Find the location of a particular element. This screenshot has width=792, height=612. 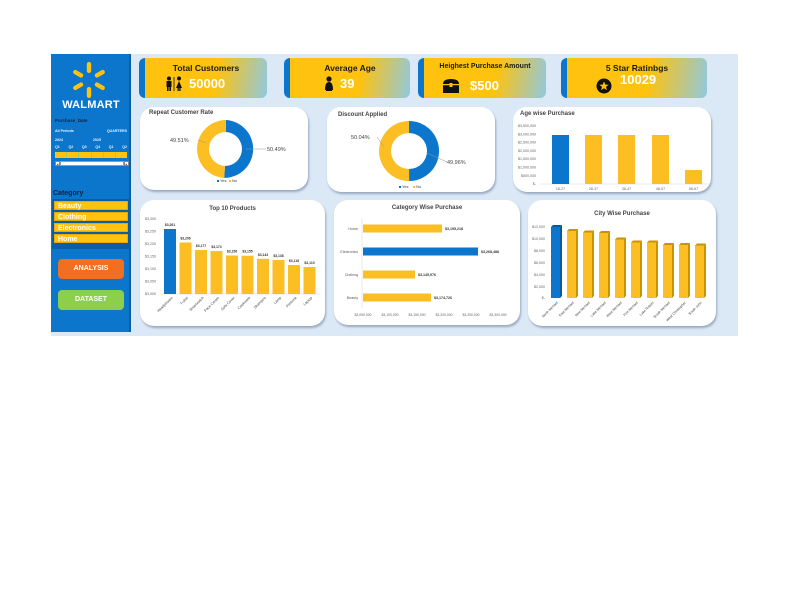

analysis-button: ANALYSIS is located at coordinates (91, 269).